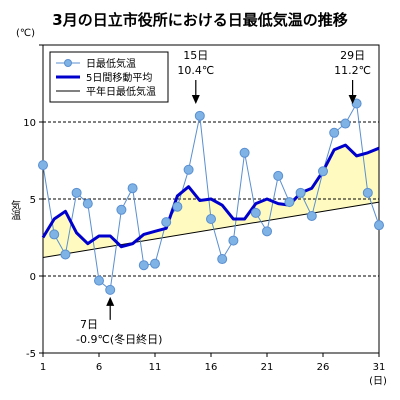  What do you see at coordinates (121, 91) in the screenshot?
I see `legend-label: 平年日最低気温` at bounding box center [121, 91].